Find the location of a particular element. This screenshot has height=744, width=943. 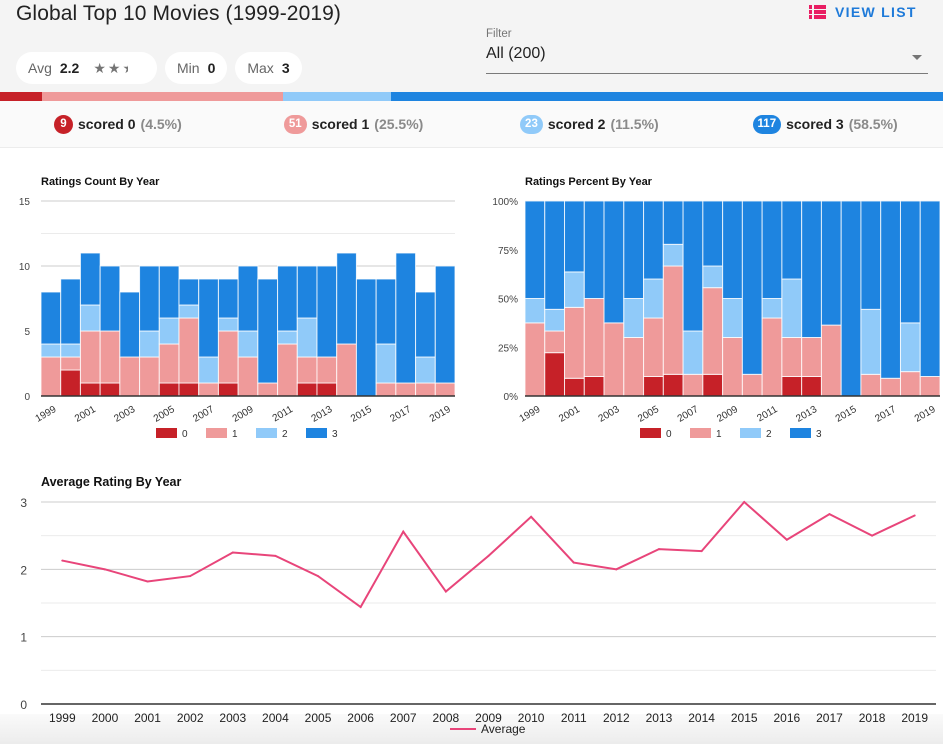

count-badge: 9 is located at coordinates (63, 124).